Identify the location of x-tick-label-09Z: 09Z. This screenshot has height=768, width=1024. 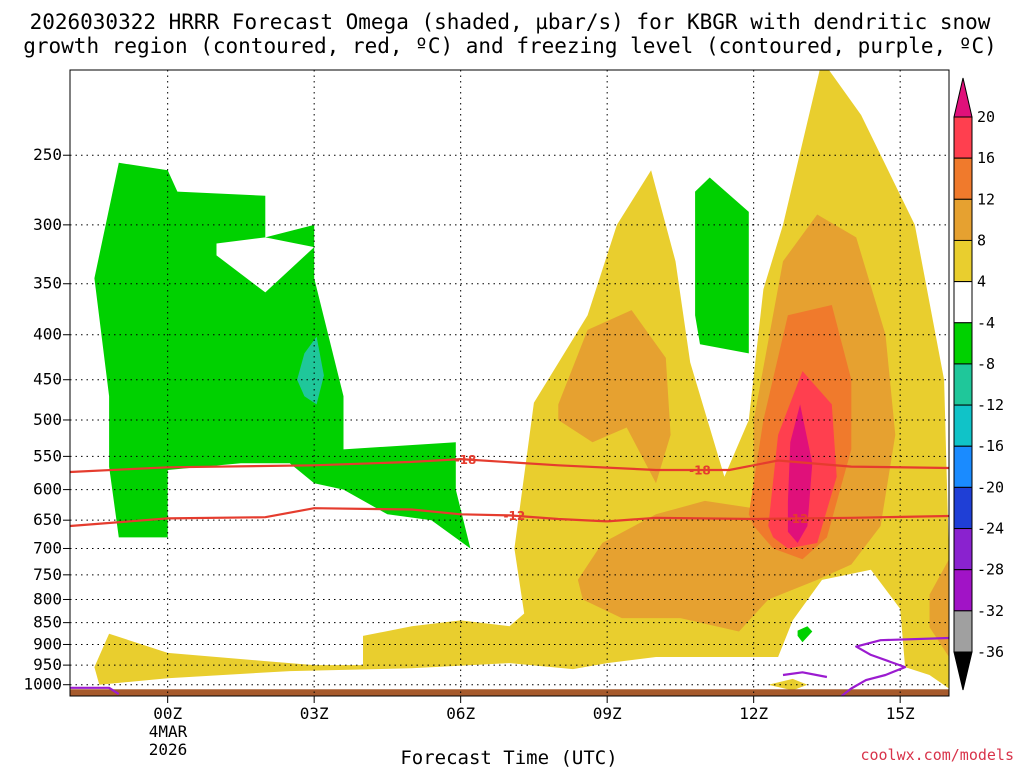
(607, 713).